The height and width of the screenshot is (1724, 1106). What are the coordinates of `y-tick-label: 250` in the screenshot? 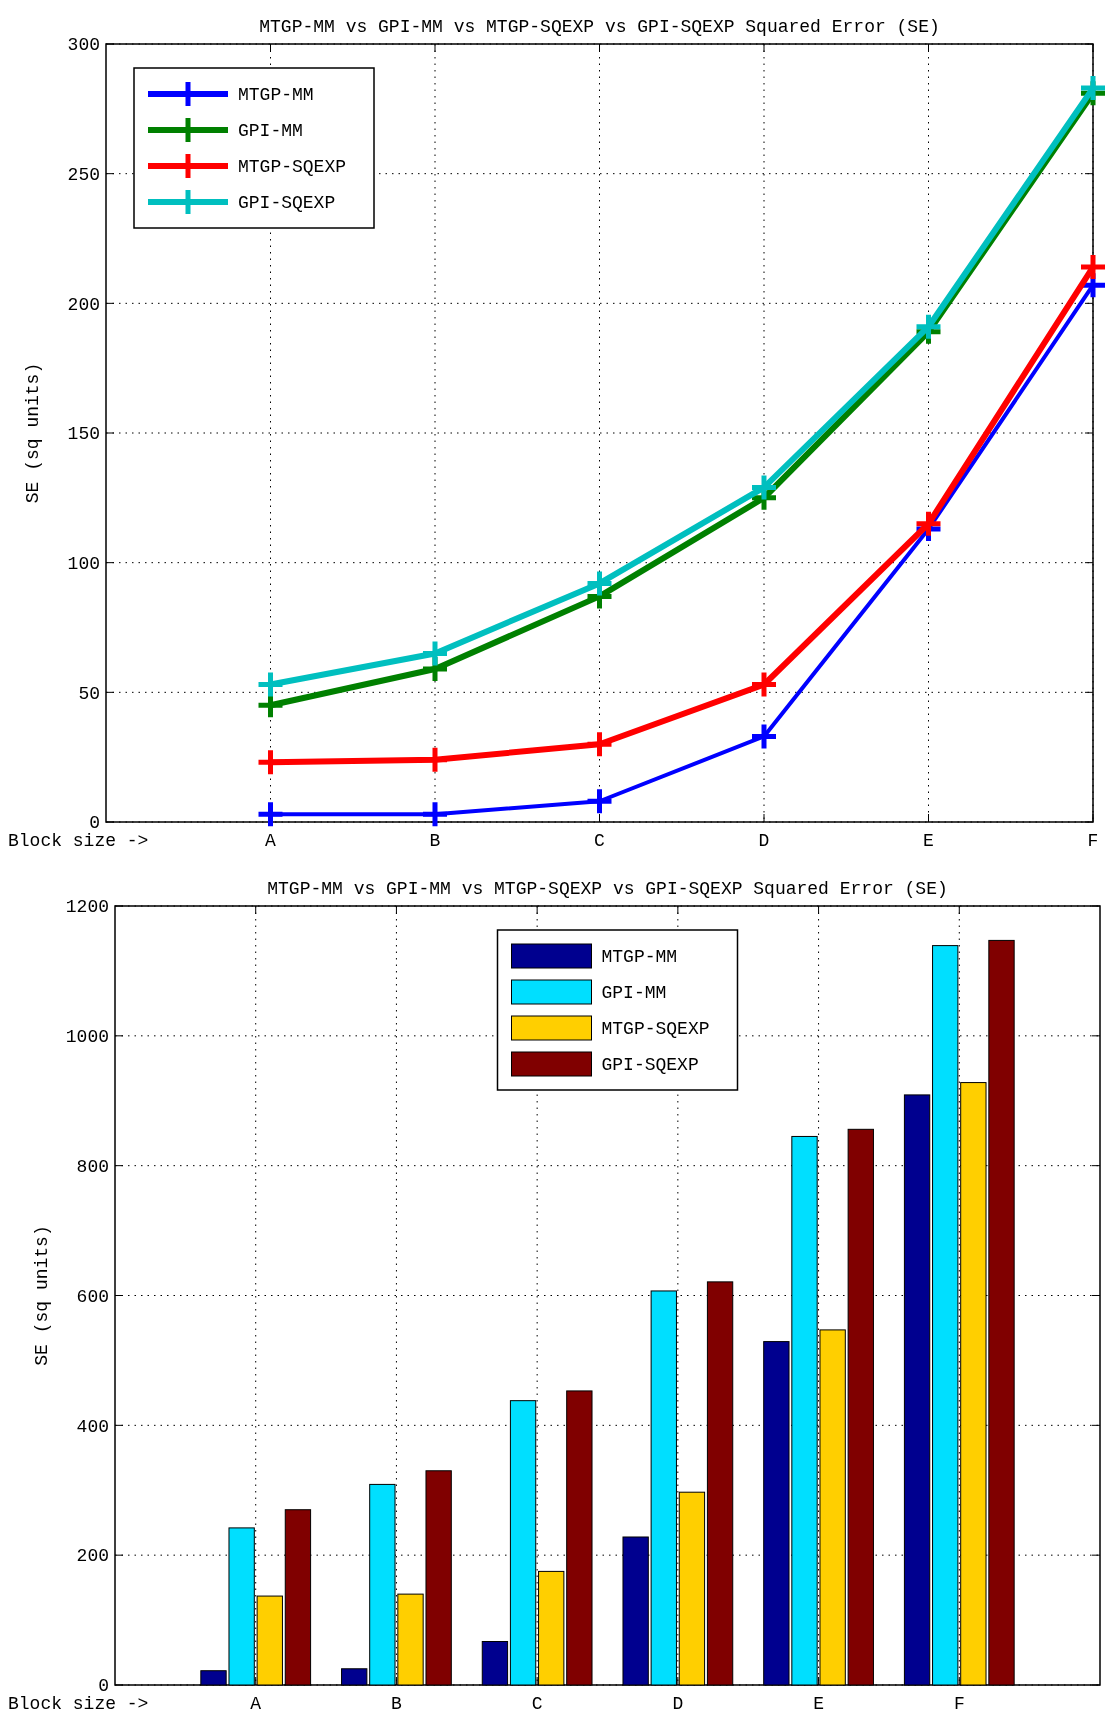 It's located at (83, 174).